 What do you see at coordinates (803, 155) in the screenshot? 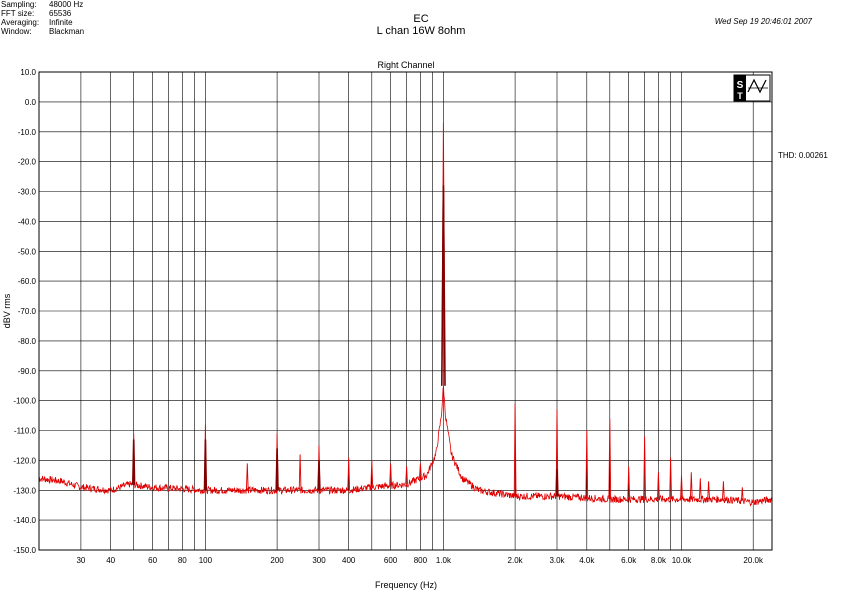
I see `thd-readout: THD: 0.00261` at bounding box center [803, 155].